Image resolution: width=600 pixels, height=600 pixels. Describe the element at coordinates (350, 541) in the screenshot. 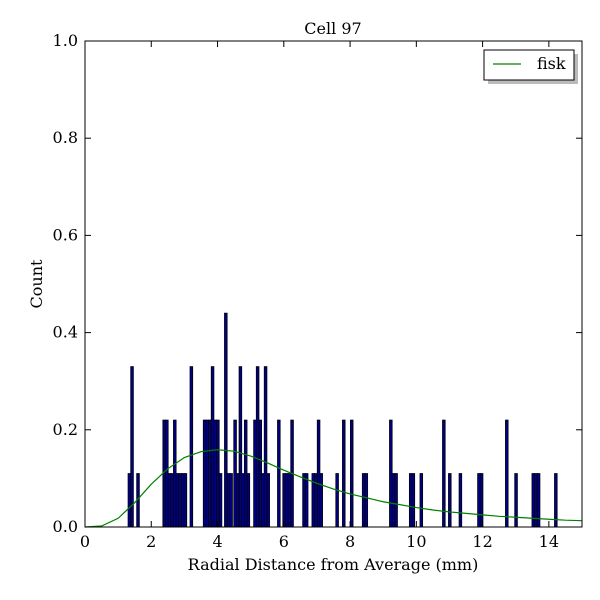

I see `x-tick-label: 8` at that location.